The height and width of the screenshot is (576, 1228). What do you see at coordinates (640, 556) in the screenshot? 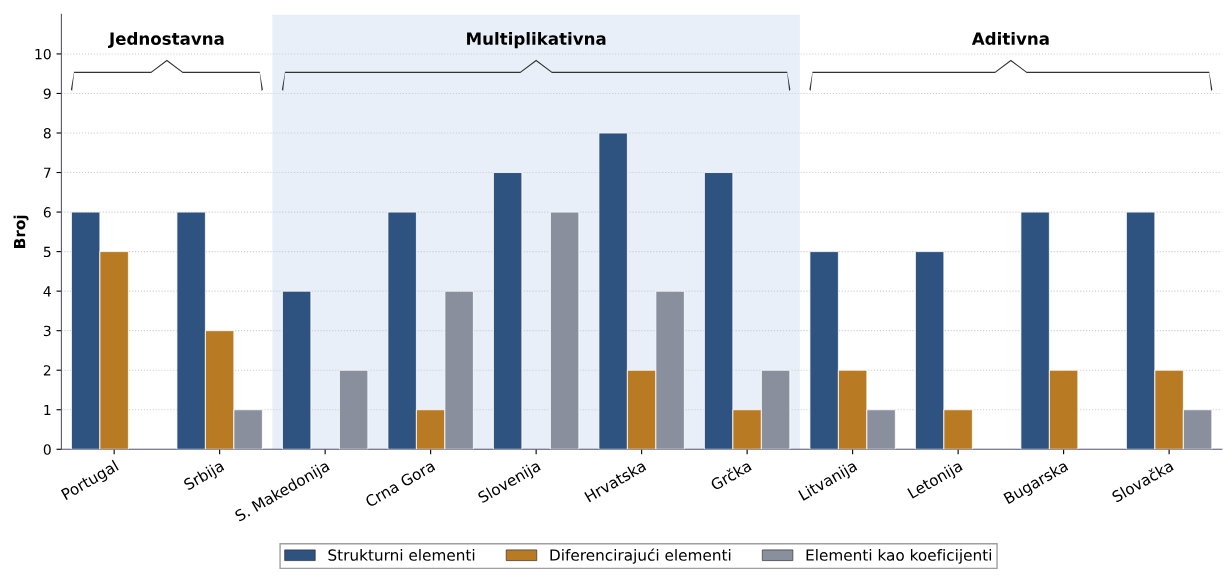
I see `legend-label: Diferencirajući elementi` at bounding box center [640, 556].